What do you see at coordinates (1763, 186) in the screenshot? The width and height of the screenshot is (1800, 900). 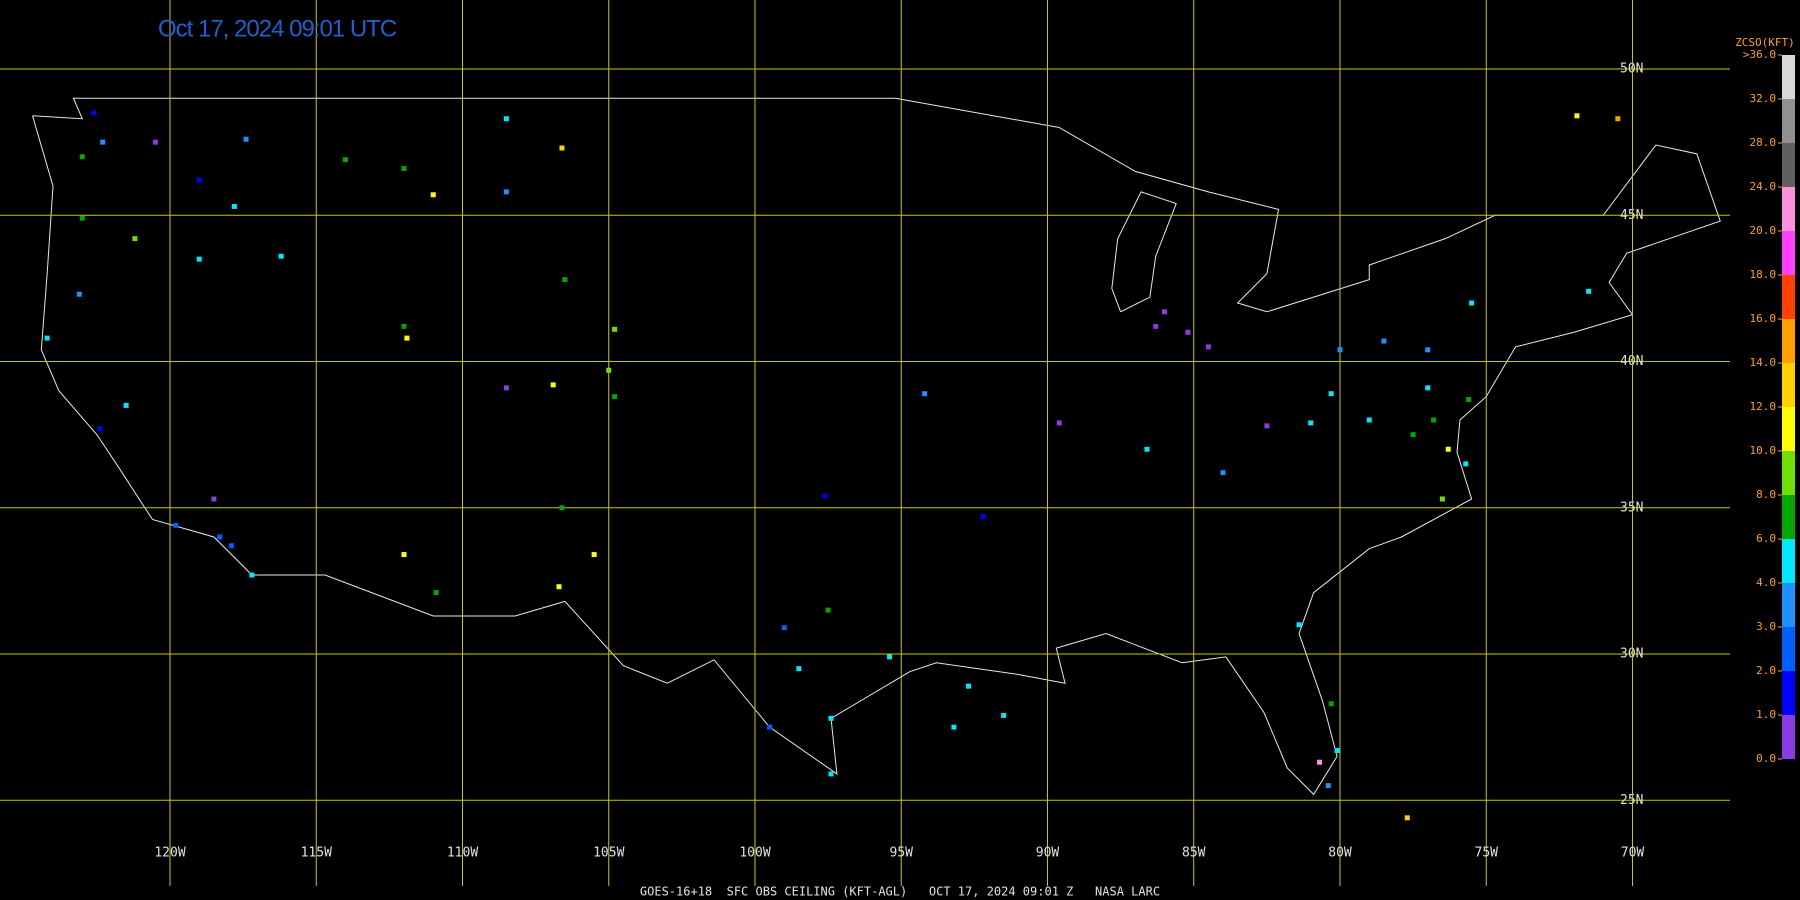 I see `colorbar-label: 24.0` at bounding box center [1763, 186].